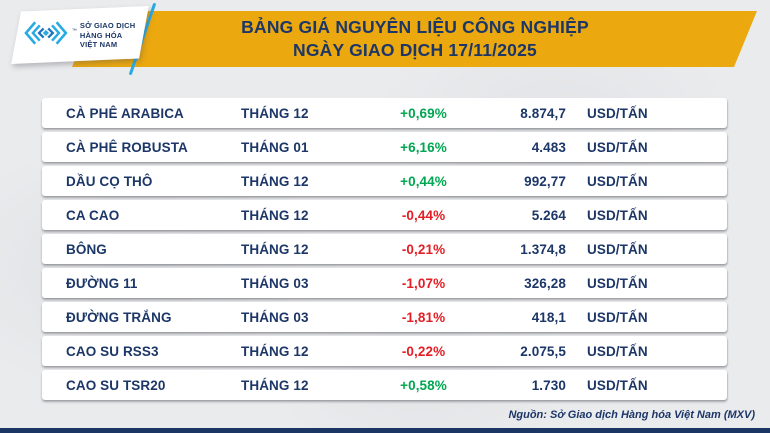  I want to click on logo-text-line-2: HÀNG HÓA, so click(101, 35).